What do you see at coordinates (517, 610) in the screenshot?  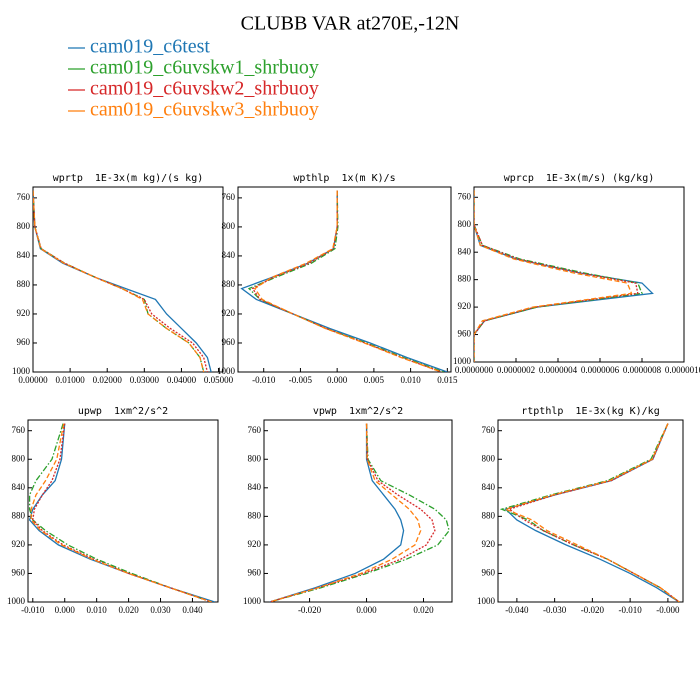 I see `x-tick-label: -0.040` at bounding box center [517, 610].